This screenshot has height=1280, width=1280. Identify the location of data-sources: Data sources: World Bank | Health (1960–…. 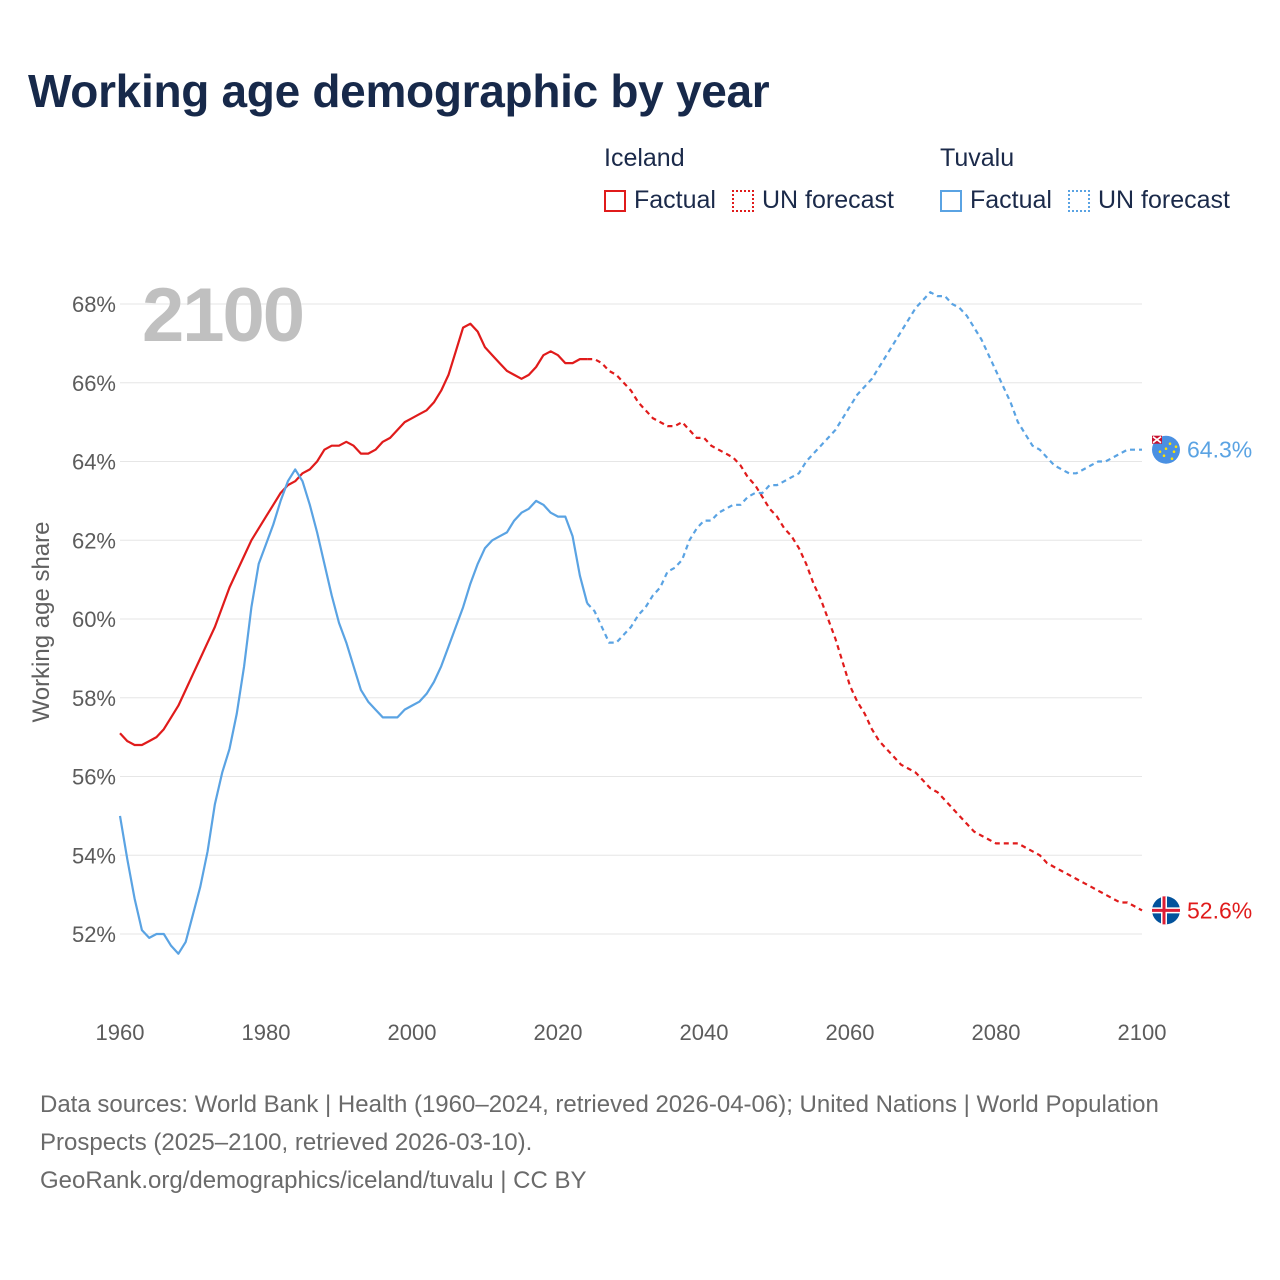
(630, 1143).